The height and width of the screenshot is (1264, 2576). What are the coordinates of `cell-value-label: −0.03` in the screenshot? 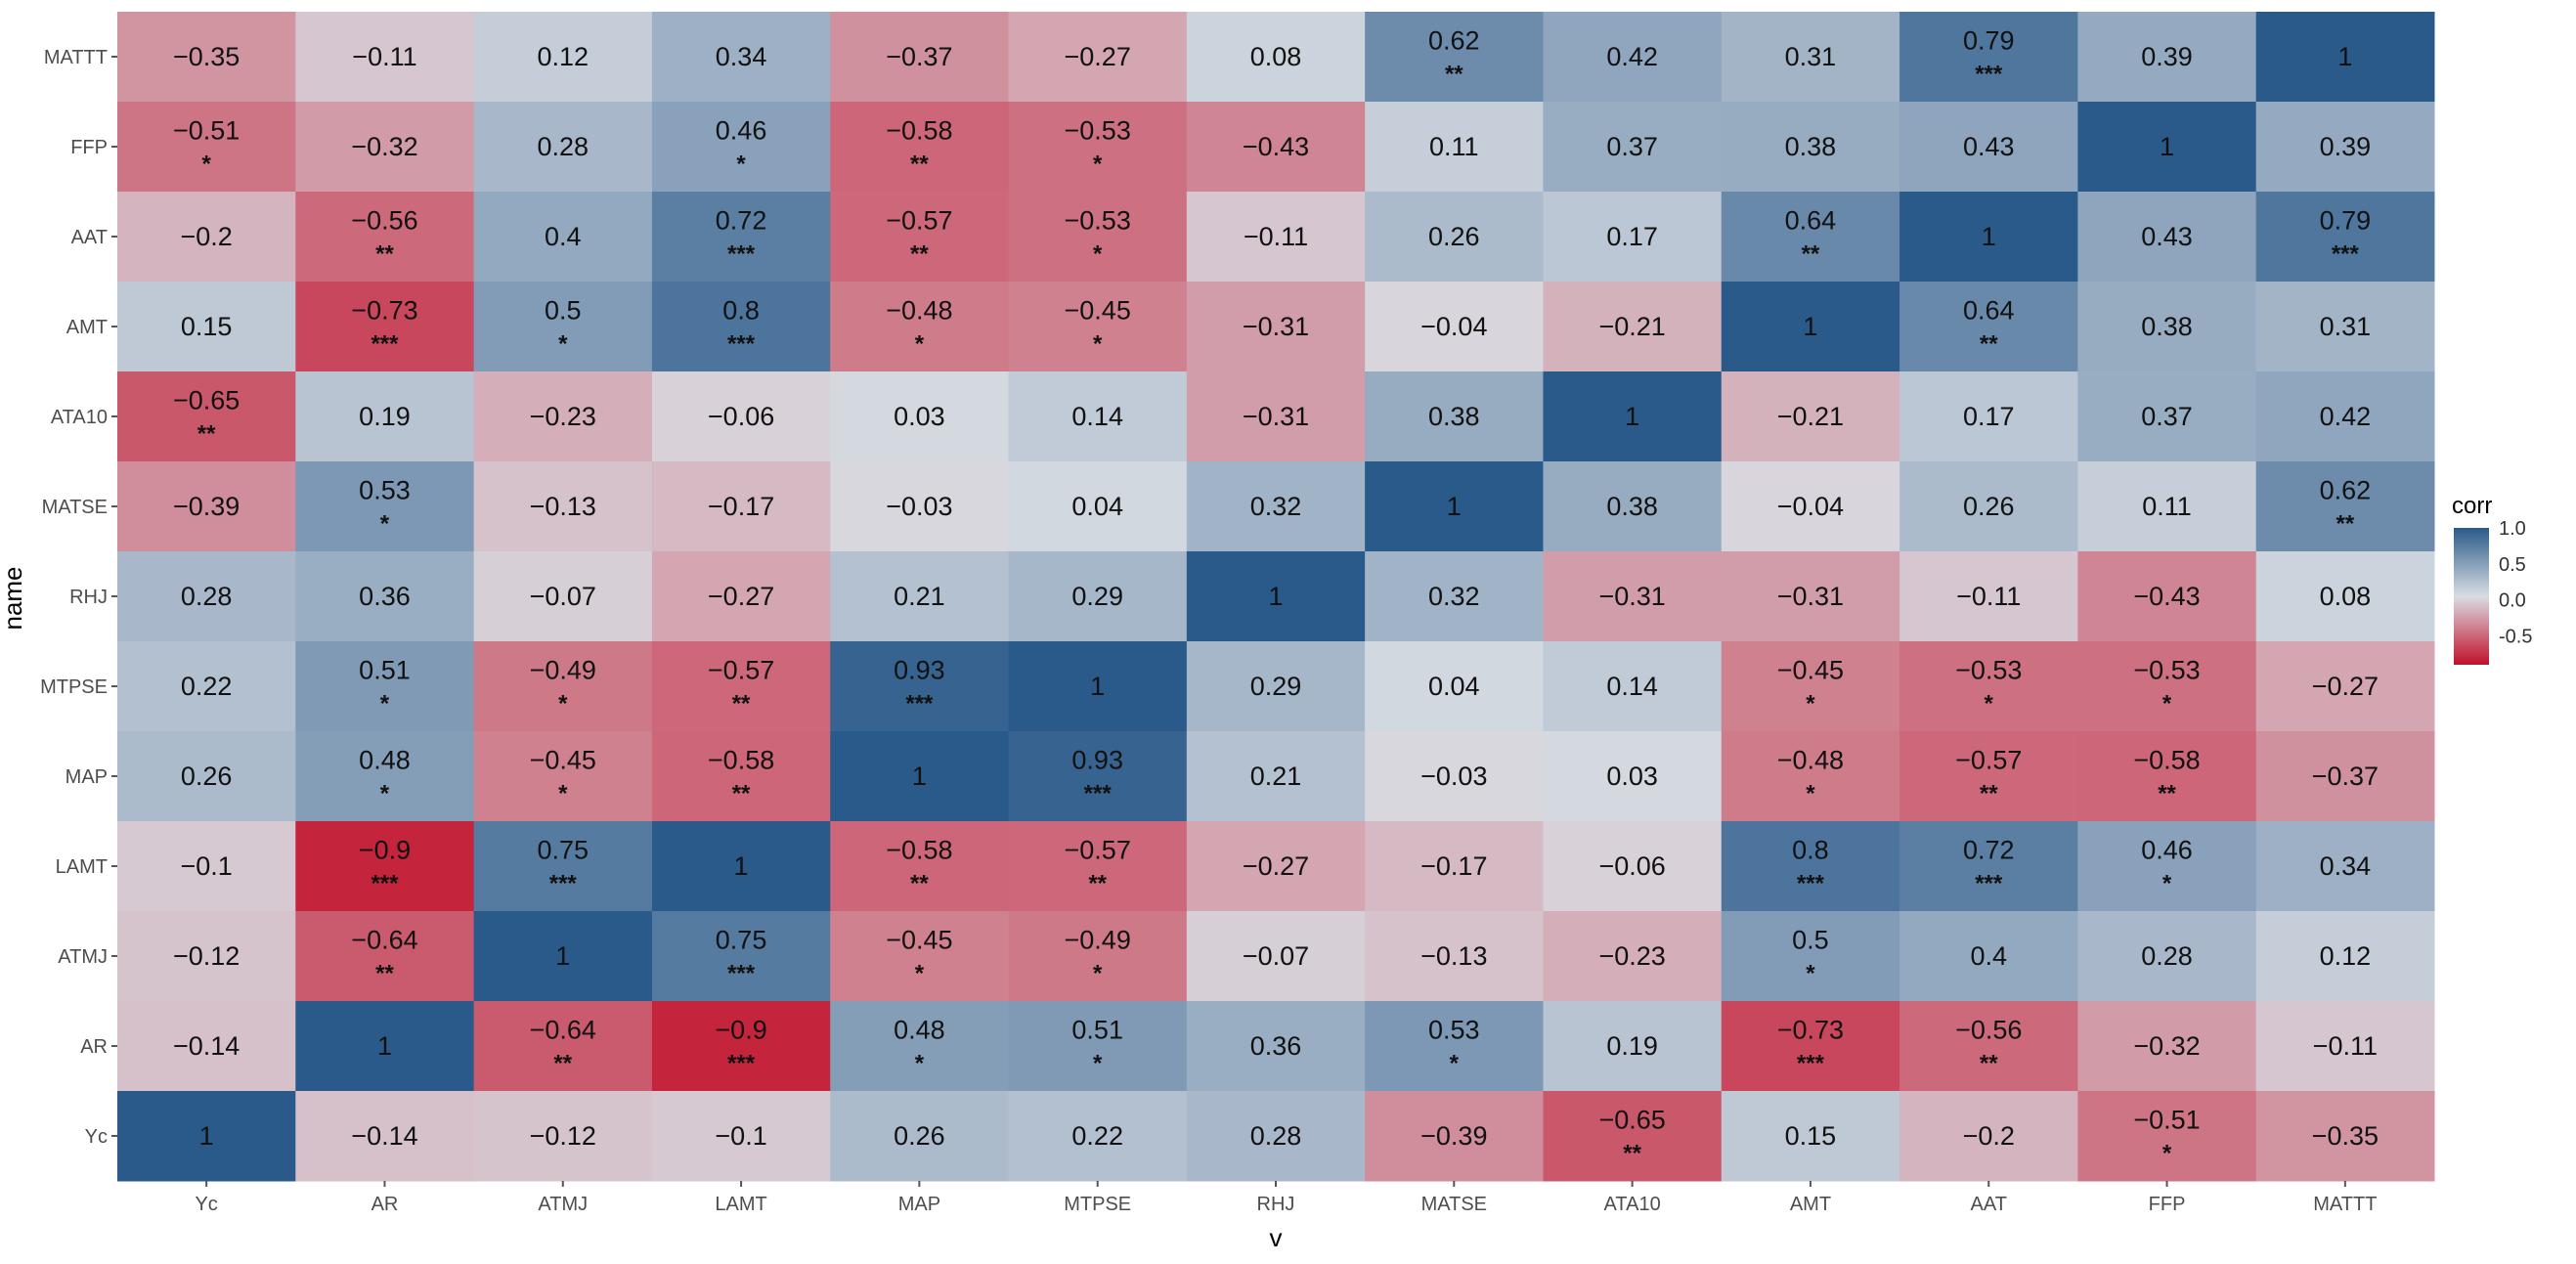 It's located at (919, 506).